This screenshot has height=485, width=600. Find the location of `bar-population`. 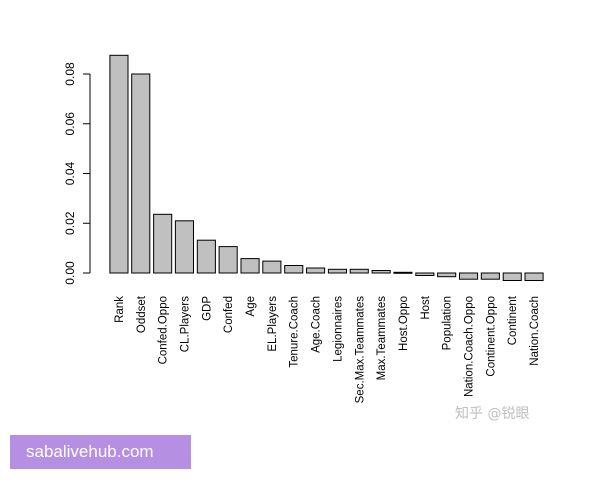

bar-population is located at coordinates (447, 275).